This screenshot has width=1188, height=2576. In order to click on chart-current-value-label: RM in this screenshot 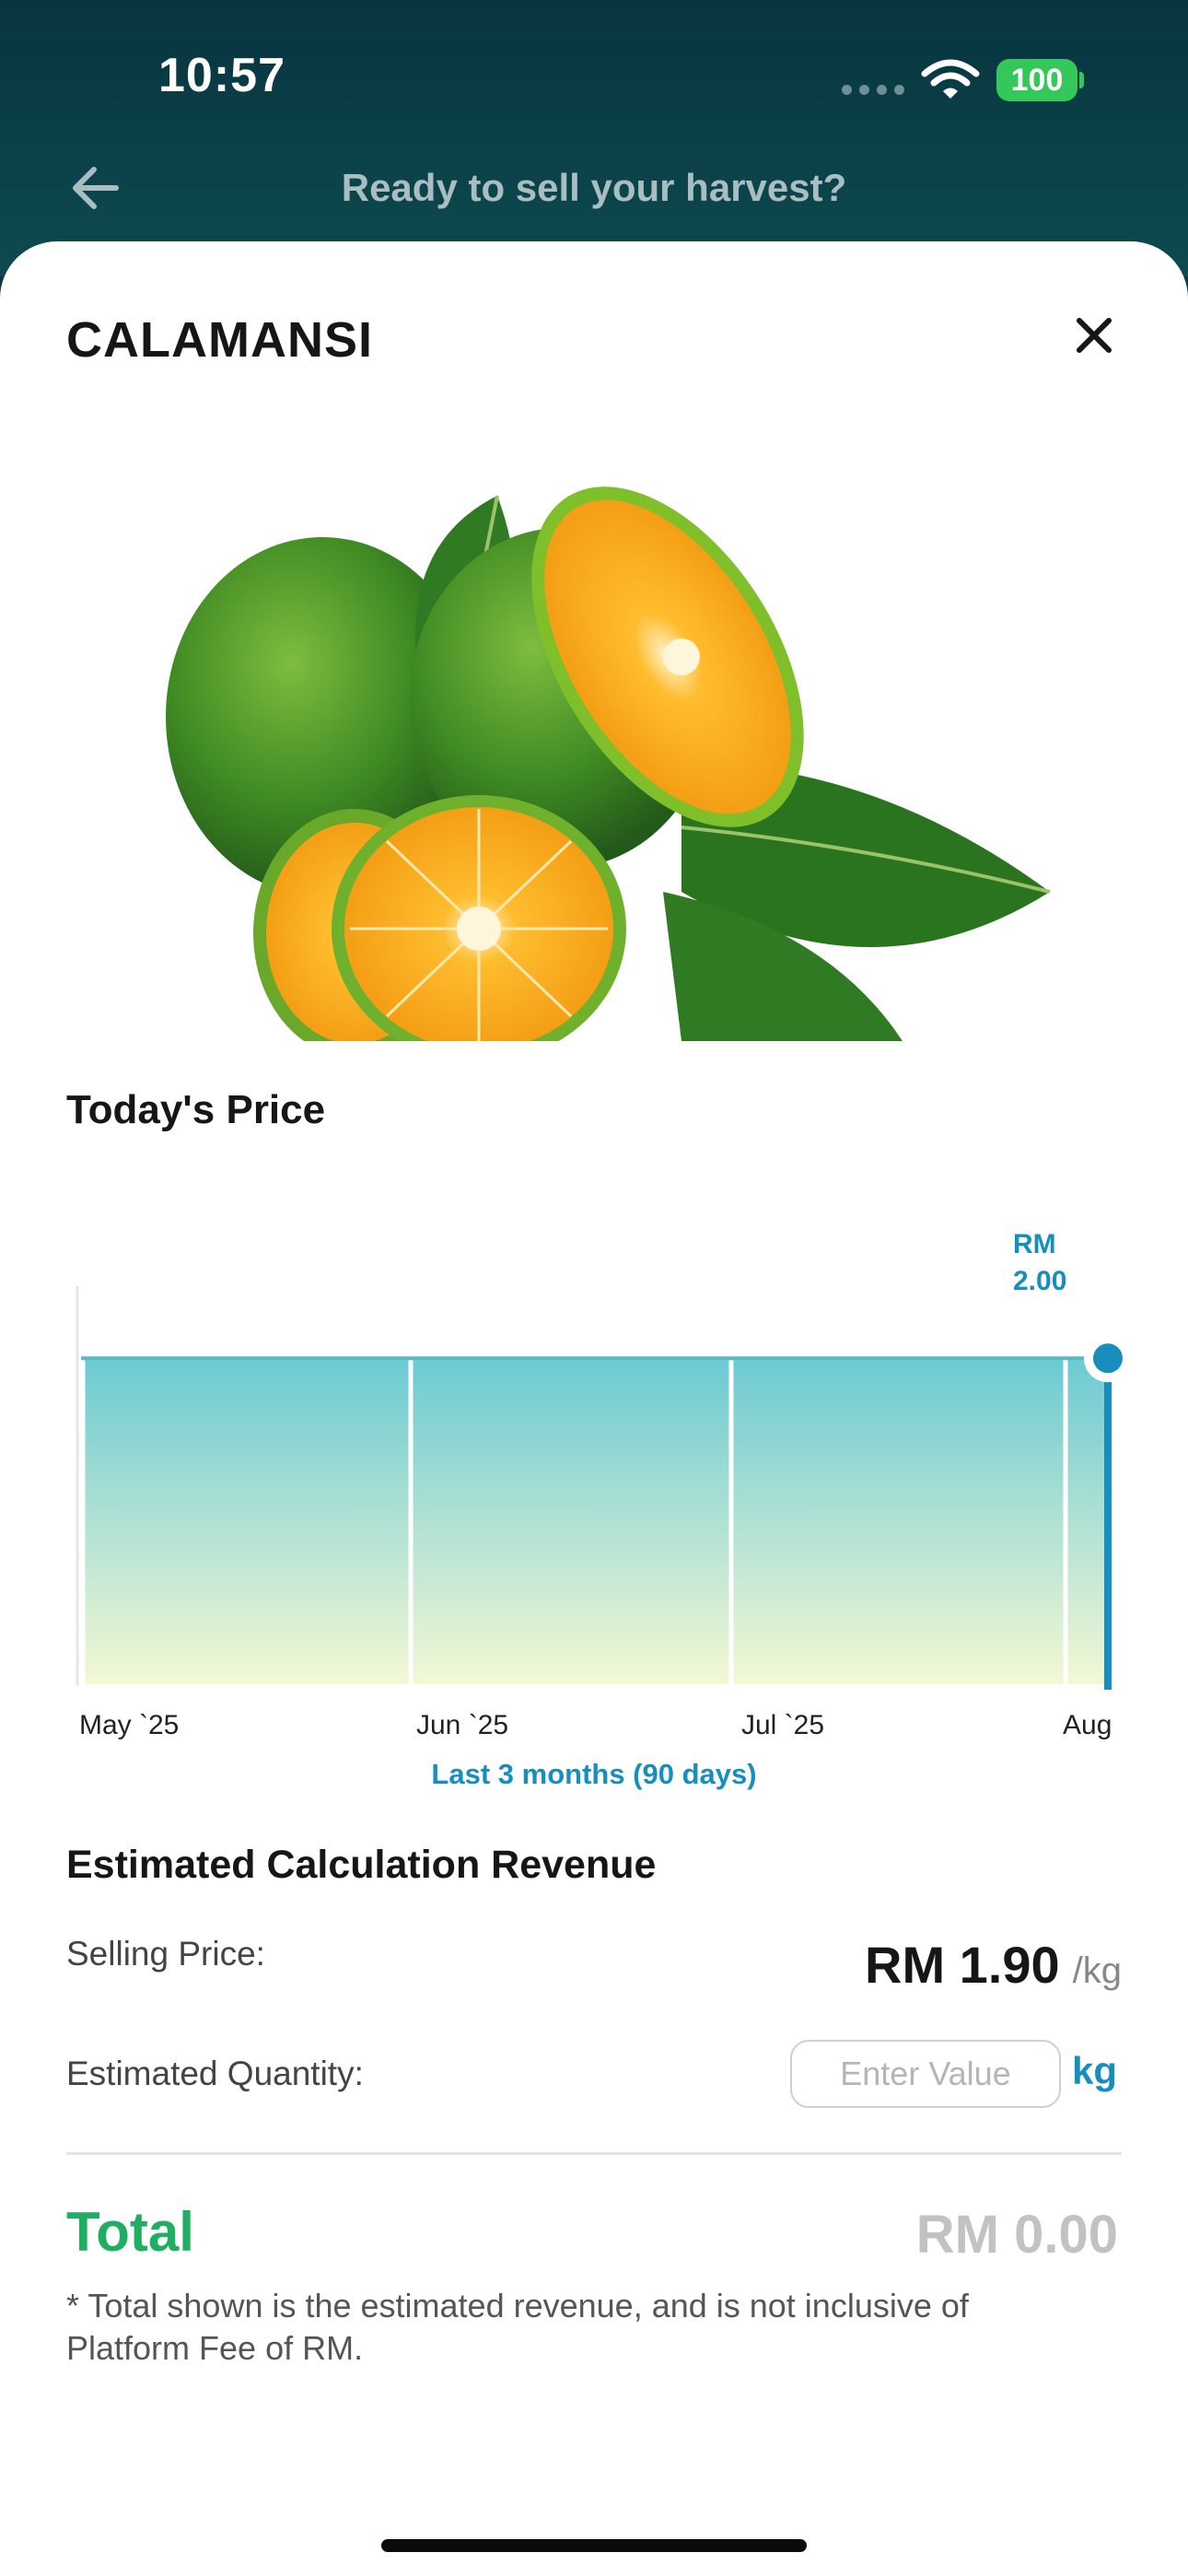, I will do `click(1034, 1244)`.